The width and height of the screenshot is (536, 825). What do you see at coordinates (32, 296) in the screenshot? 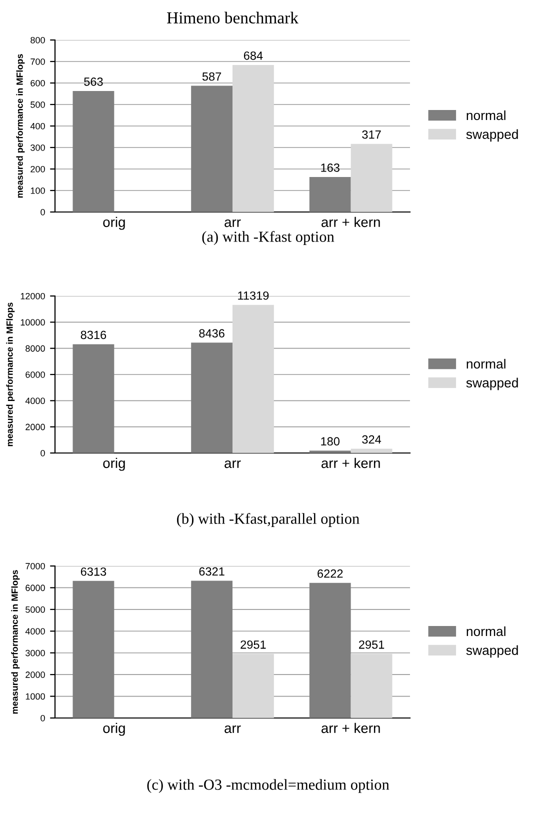
I see `y-tick-label: 12000` at bounding box center [32, 296].